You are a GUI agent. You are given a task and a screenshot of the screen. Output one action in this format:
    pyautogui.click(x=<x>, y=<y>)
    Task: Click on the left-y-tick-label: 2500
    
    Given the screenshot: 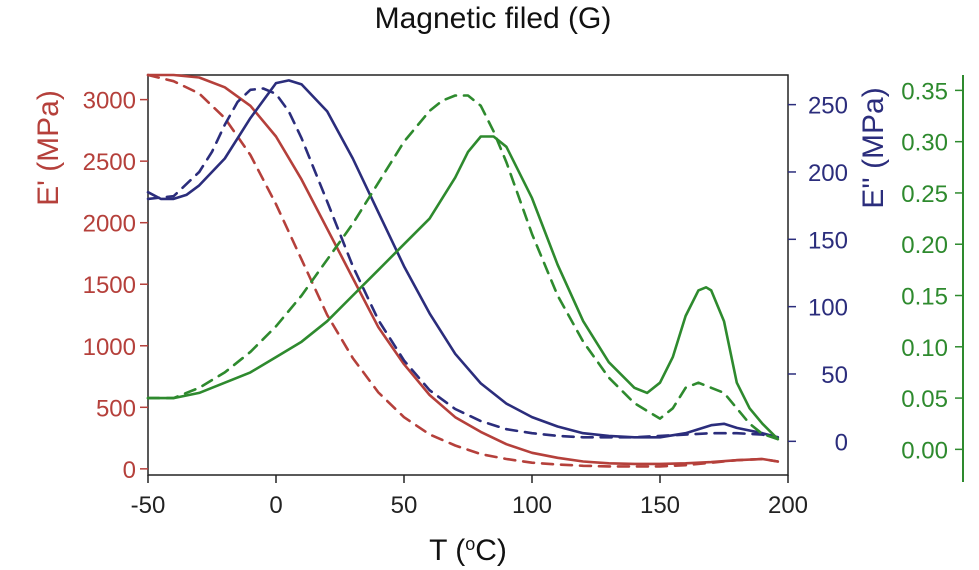 What is the action you would take?
    pyautogui.click(x=109, y=162)
    